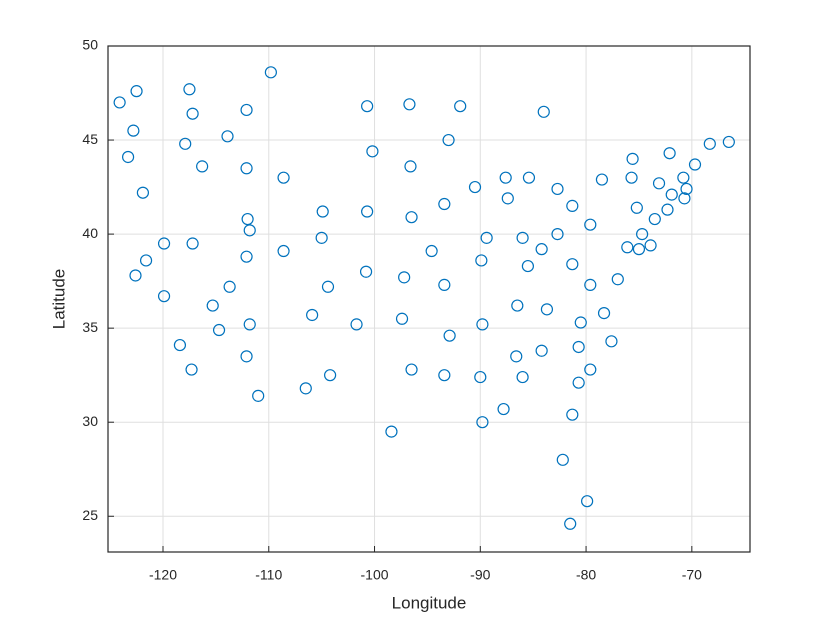 The height and width of the screenshot is (623, 830). I want to click on y-tick-label: 45, so click(90, 139).